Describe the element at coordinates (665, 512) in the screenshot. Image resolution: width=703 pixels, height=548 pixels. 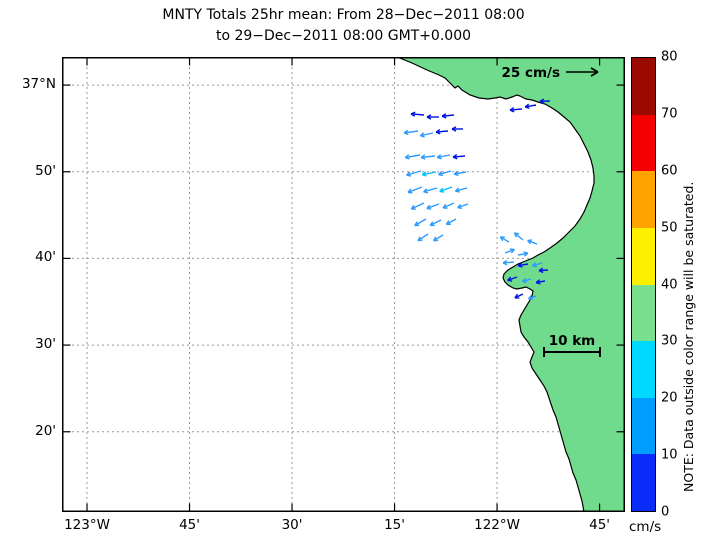
I see `colorbar-tick-label: 0` at that location.